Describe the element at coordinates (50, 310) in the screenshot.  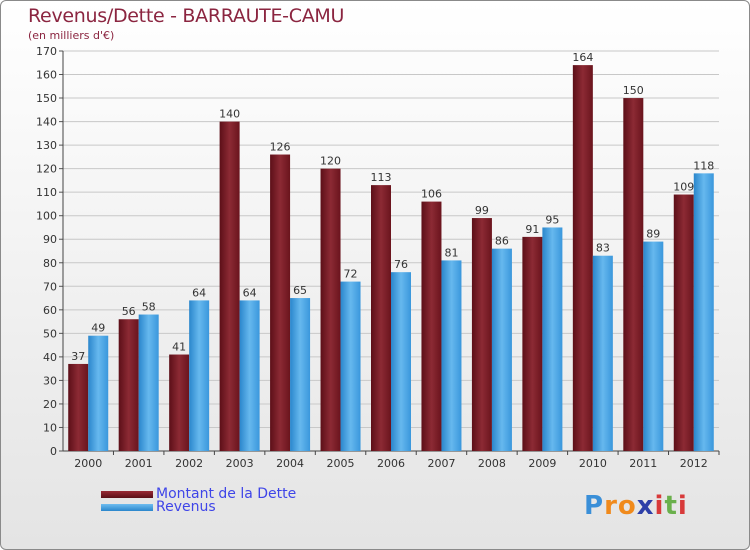
I see `y-tick-label: 60` at that location.